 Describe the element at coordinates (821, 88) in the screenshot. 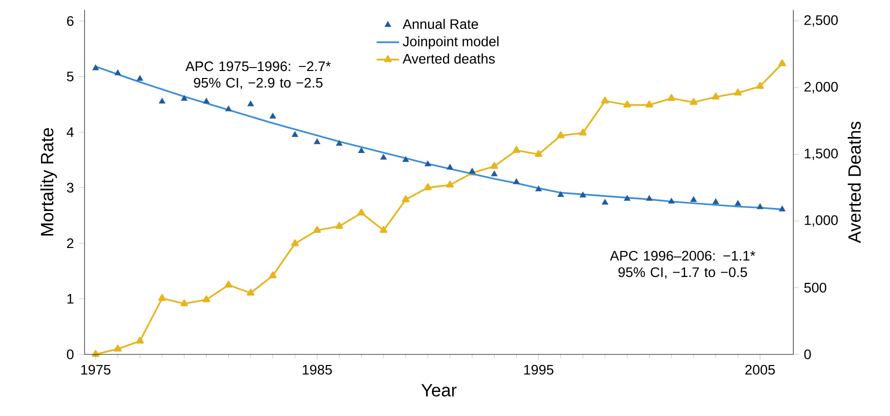

I see `y2-tick-label: 2,000` at that location.